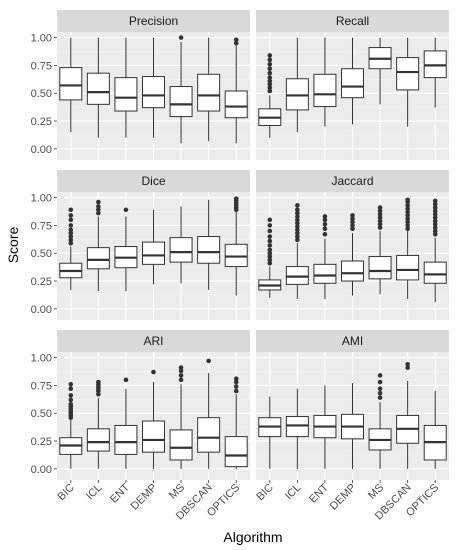 This screenshot has height=550, width=463. I want to click on box-ent, so click(325, 256).